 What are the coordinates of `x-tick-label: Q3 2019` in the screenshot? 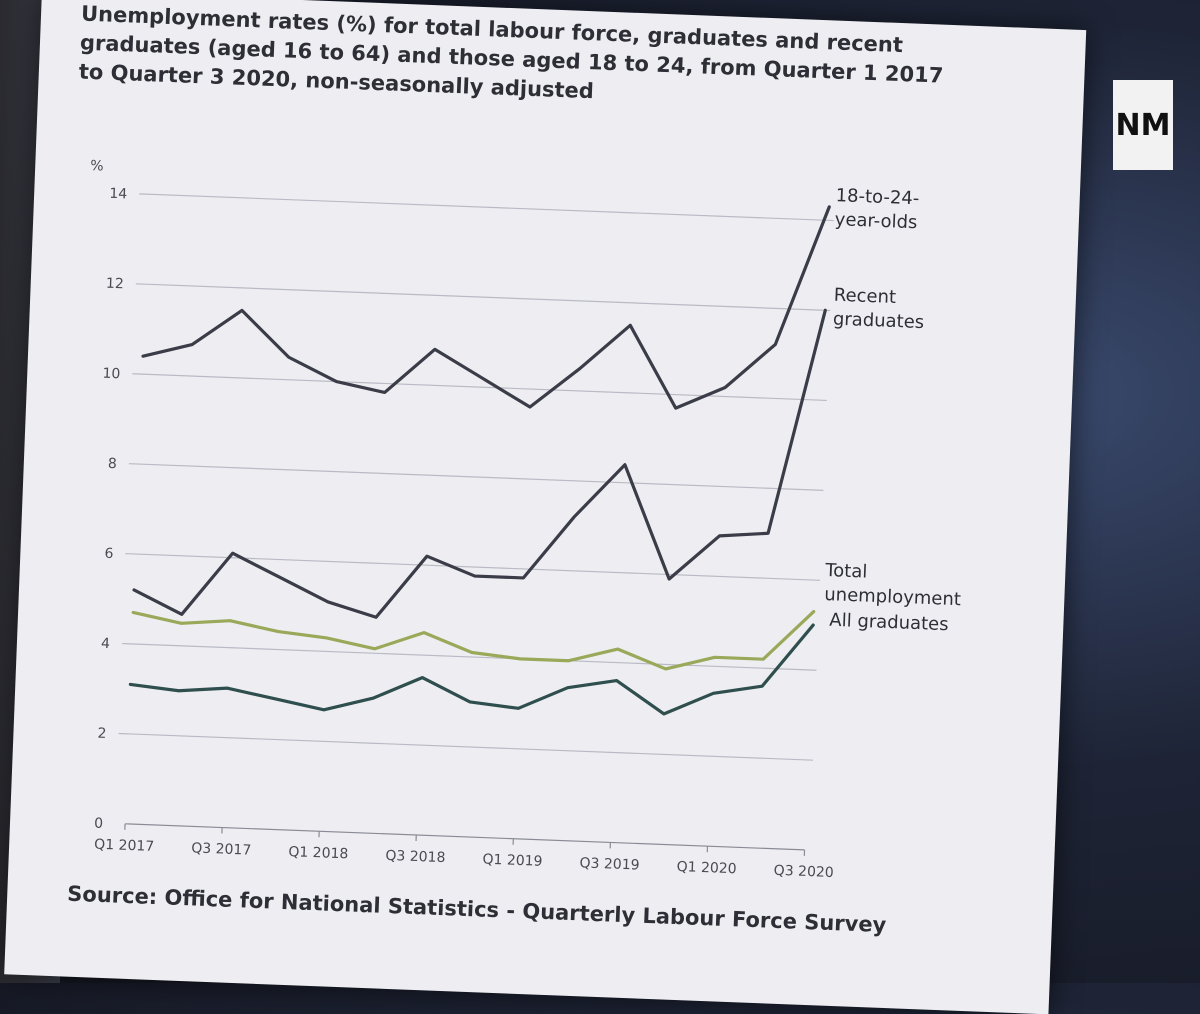 It's located at (609, 864).